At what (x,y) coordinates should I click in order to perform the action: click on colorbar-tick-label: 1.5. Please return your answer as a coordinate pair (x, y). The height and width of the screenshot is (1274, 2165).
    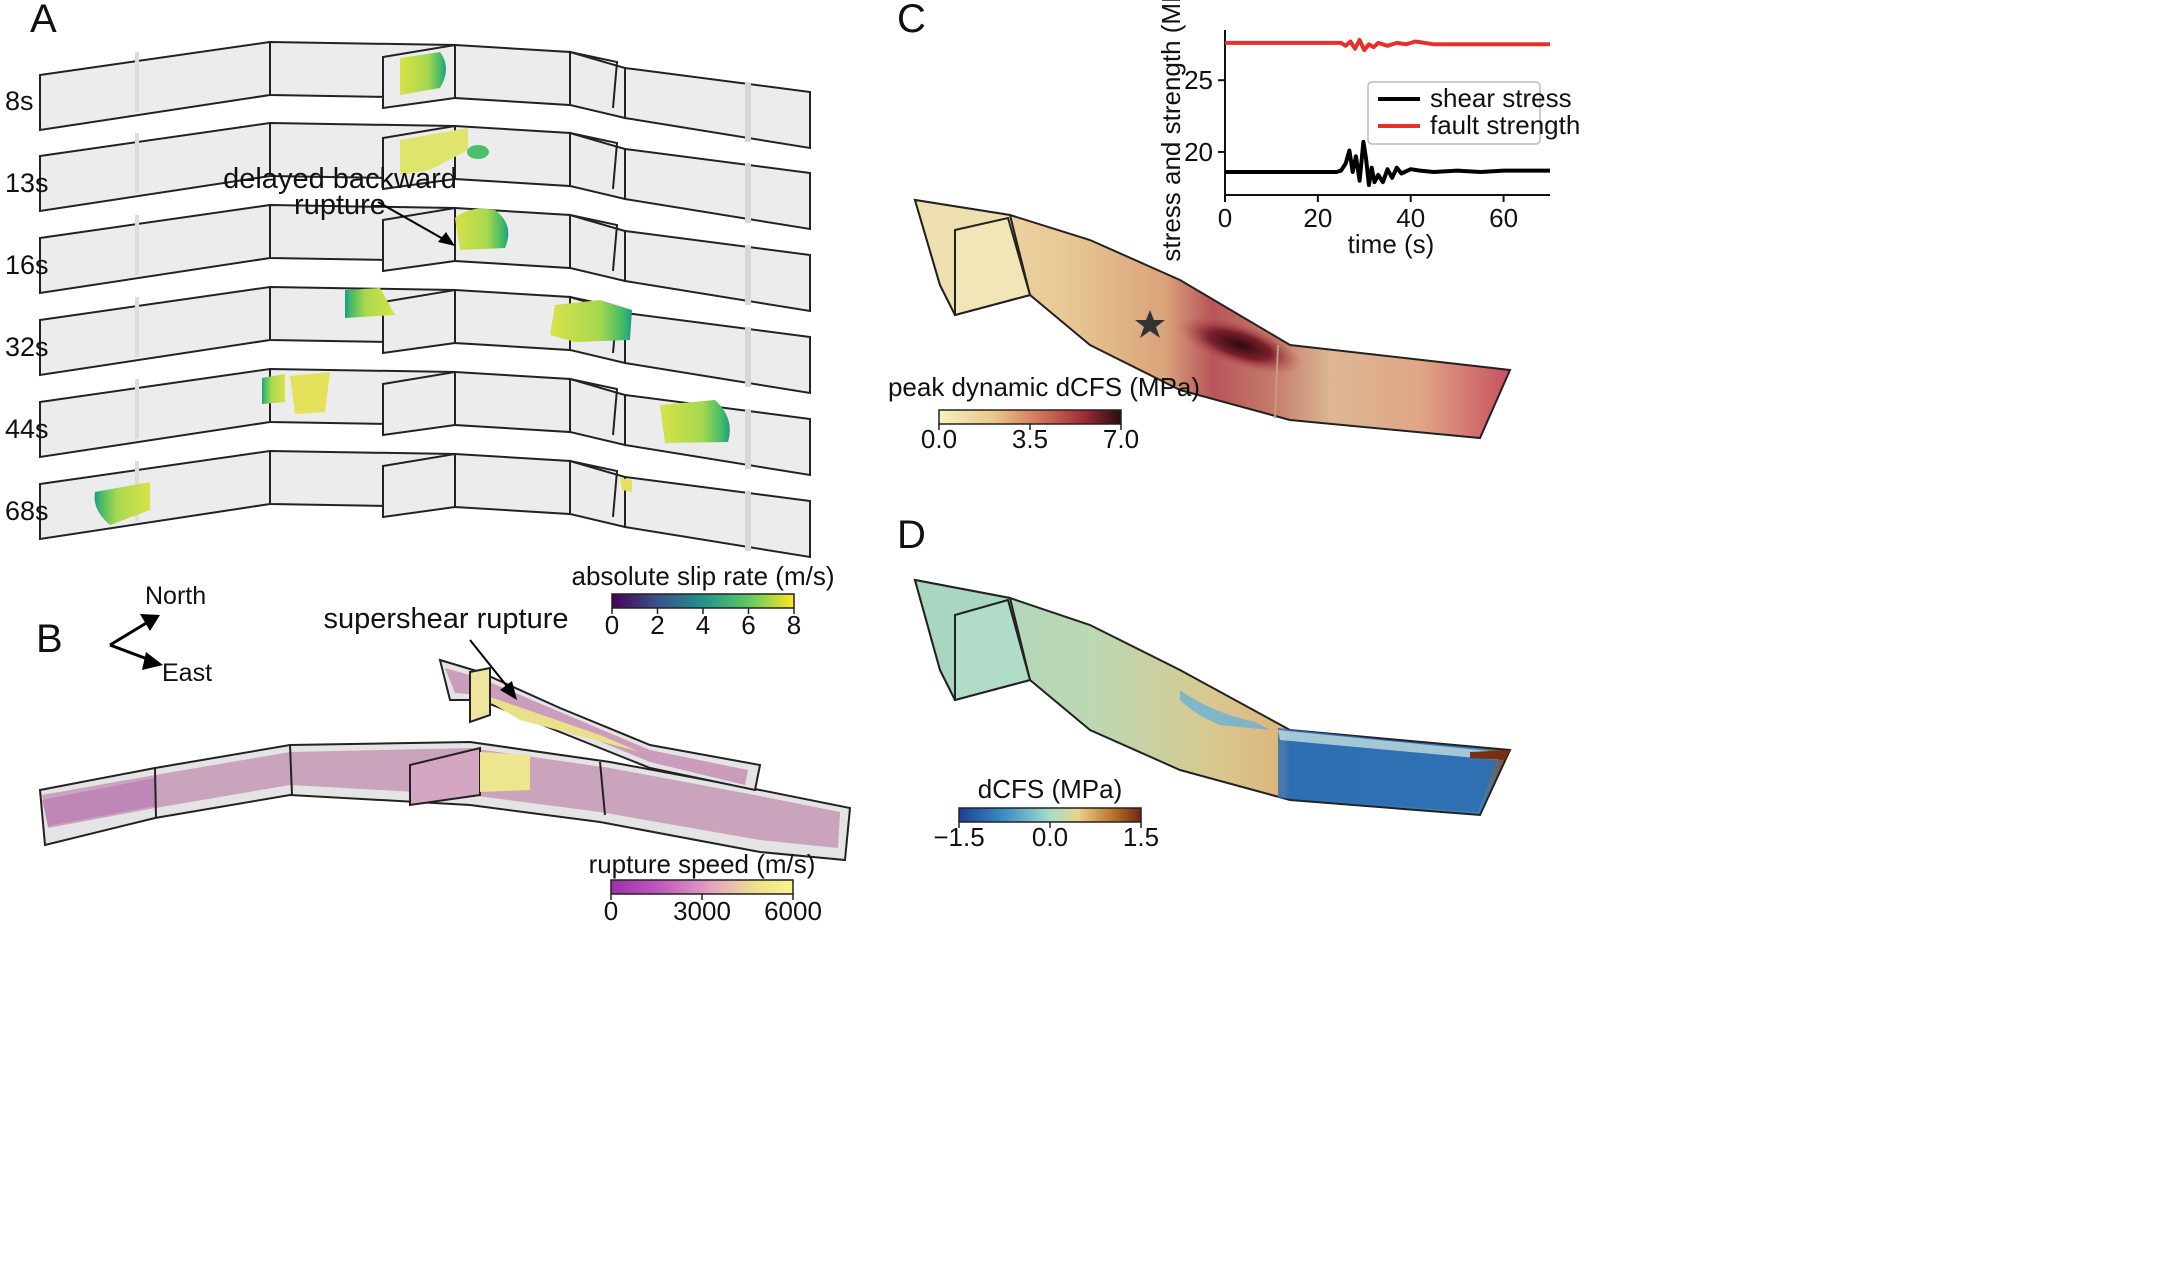
    Looking at the image, I should click on (1141, 837).